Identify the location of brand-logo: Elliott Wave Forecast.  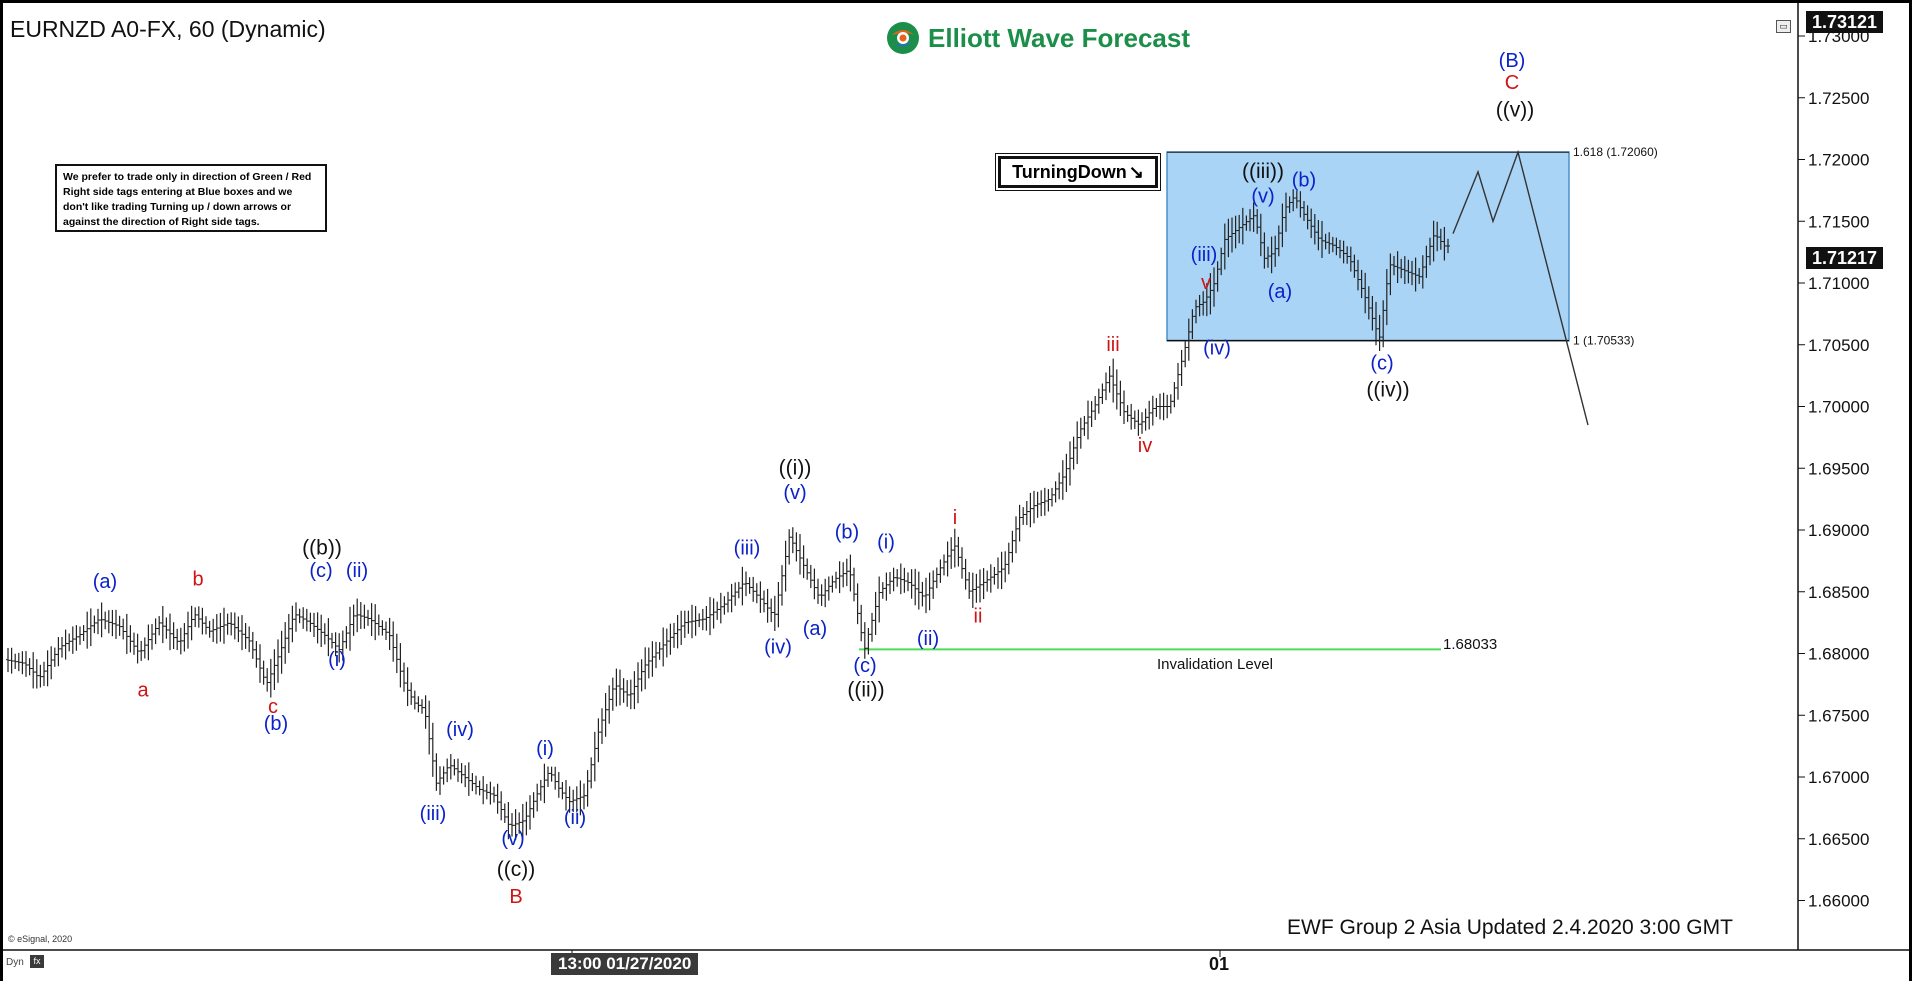
(1038, 38).